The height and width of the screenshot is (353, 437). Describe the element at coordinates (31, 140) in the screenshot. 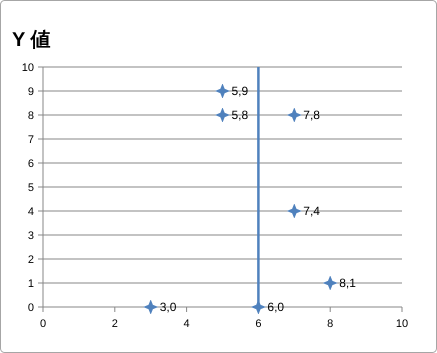

I see `y-tick-label: 7` at that location.